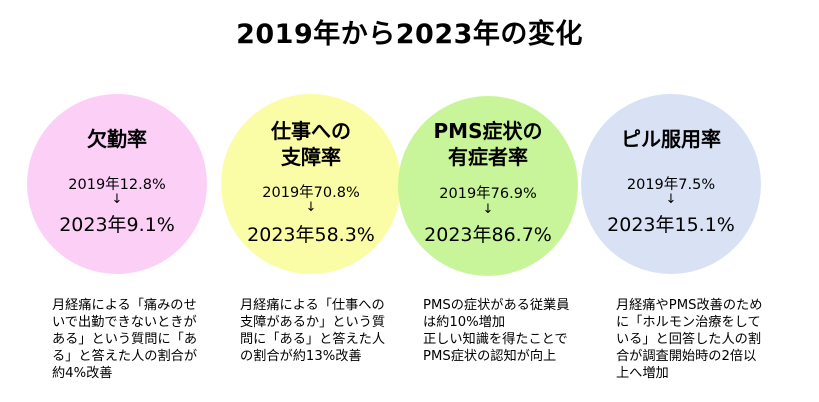  I want to click on page-title: 2019年から2023年の変化, so click(409, 34).